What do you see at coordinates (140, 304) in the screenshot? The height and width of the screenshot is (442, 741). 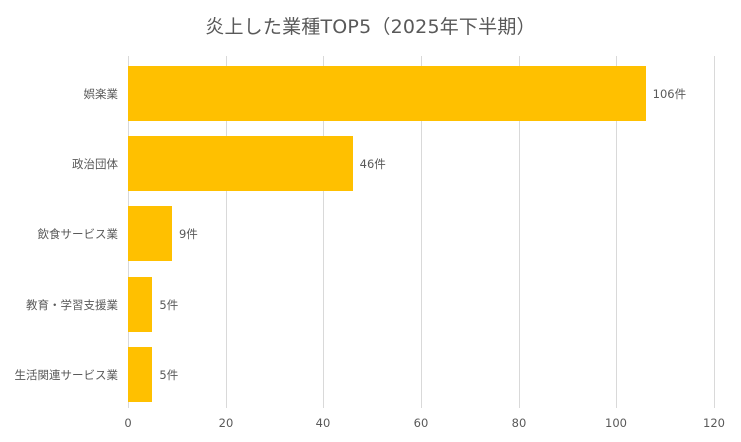 I see `bar-education` at bounding box center [140, 304].